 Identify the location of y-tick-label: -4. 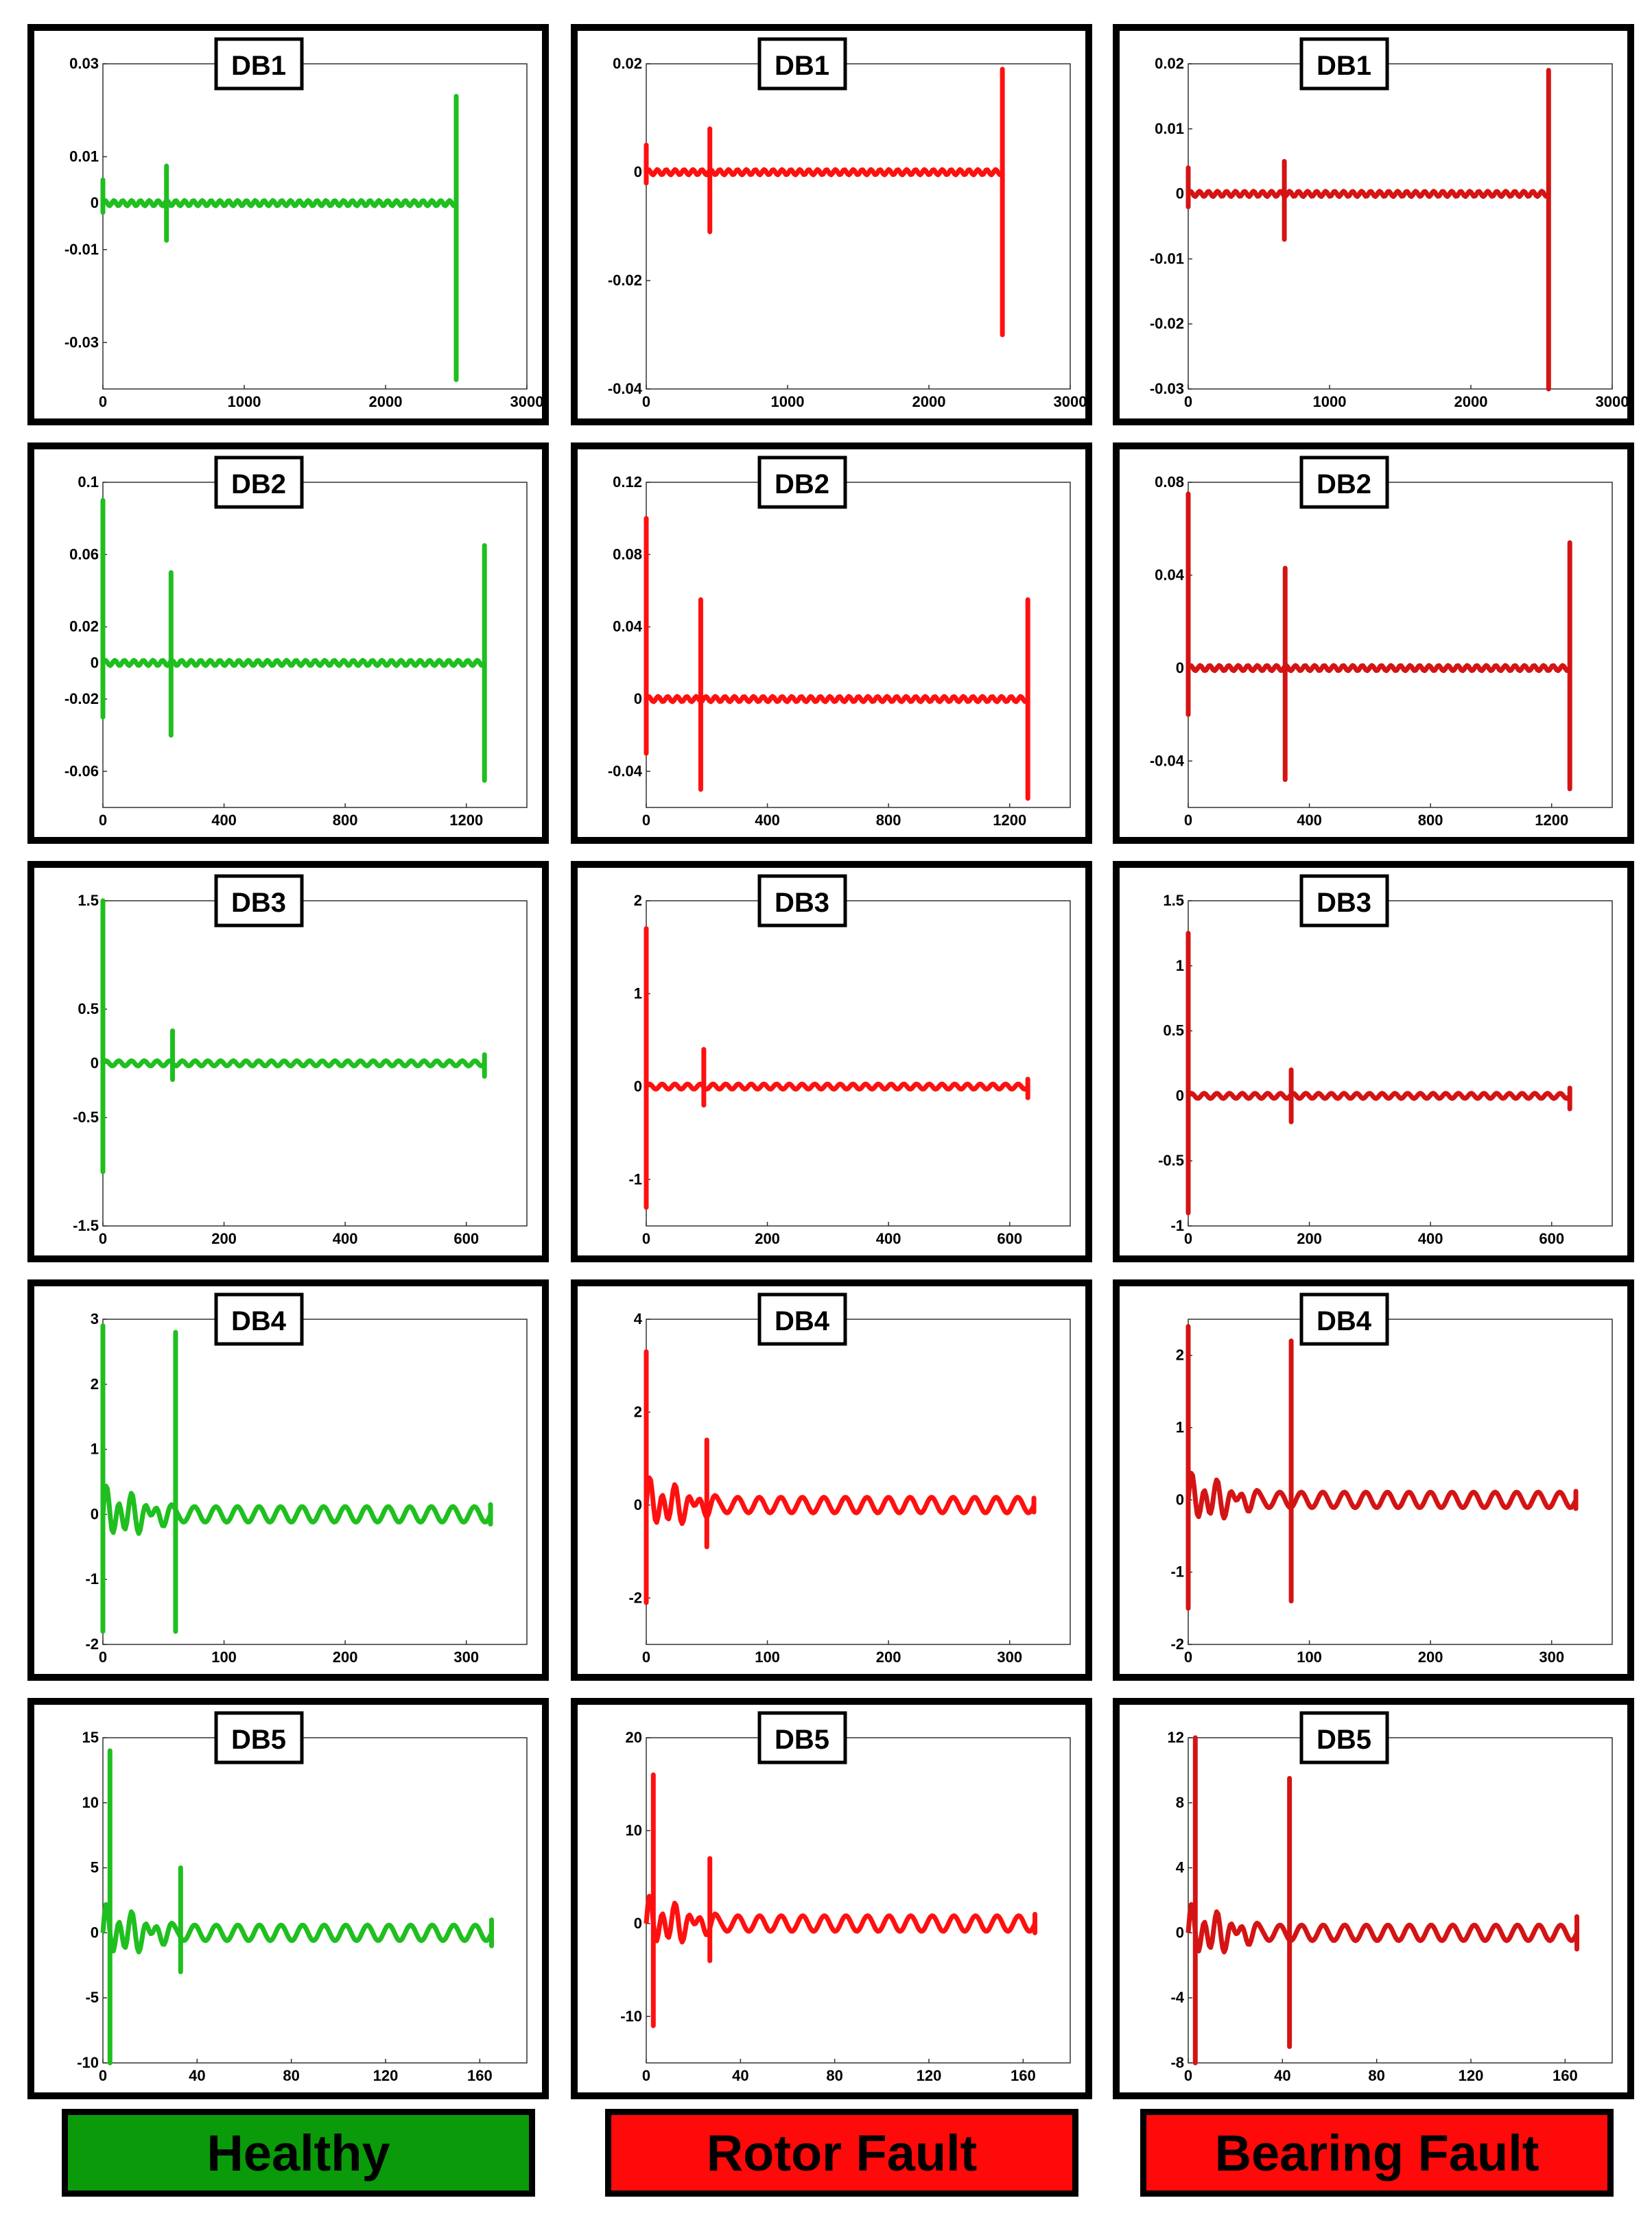
(1177, 1997).